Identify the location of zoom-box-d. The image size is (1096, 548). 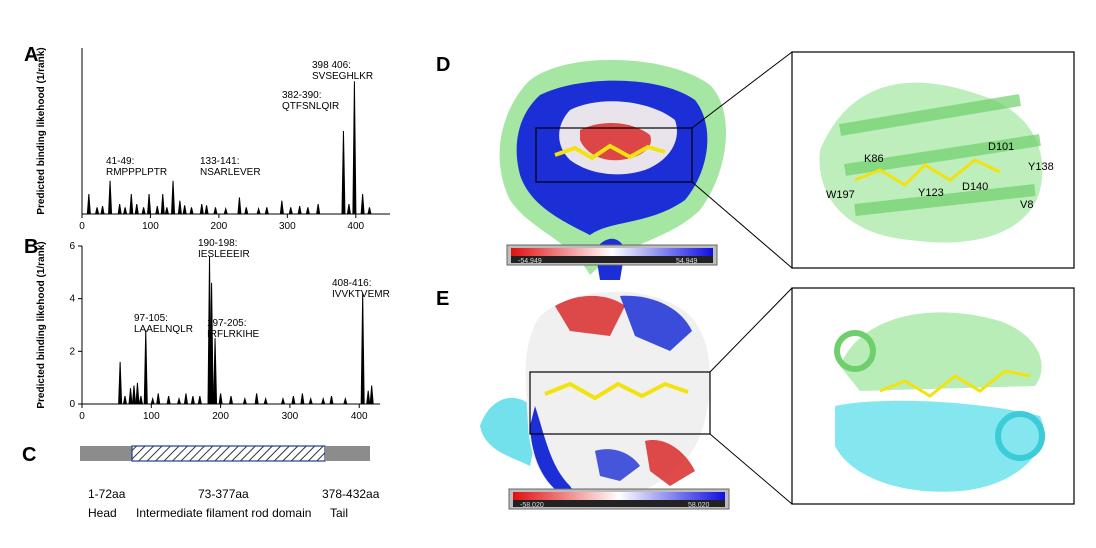
(614, 155).